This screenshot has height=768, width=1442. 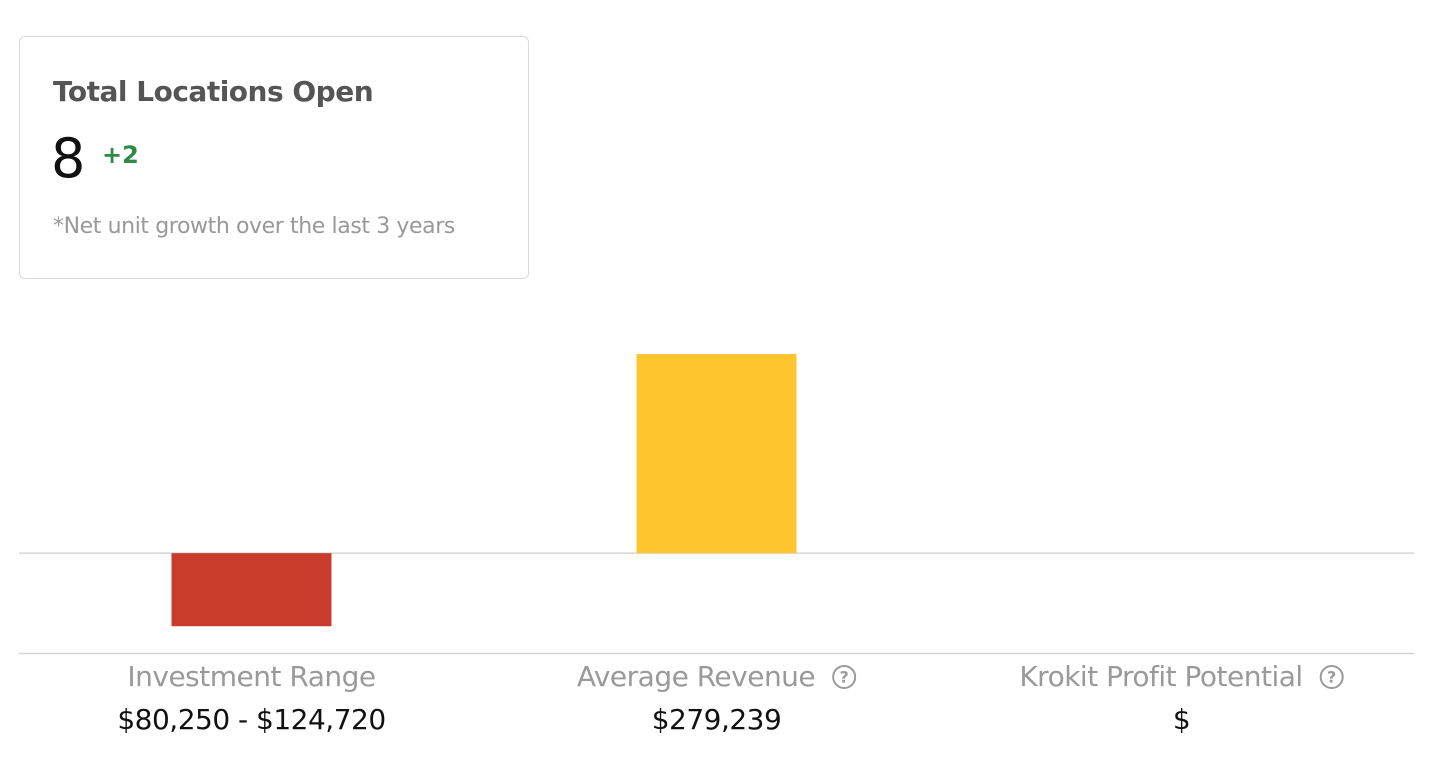 What do you see at coordinates (1181, 719) in the screenshot?
I see `stat-value: $` at bounding box center [1181, 719].